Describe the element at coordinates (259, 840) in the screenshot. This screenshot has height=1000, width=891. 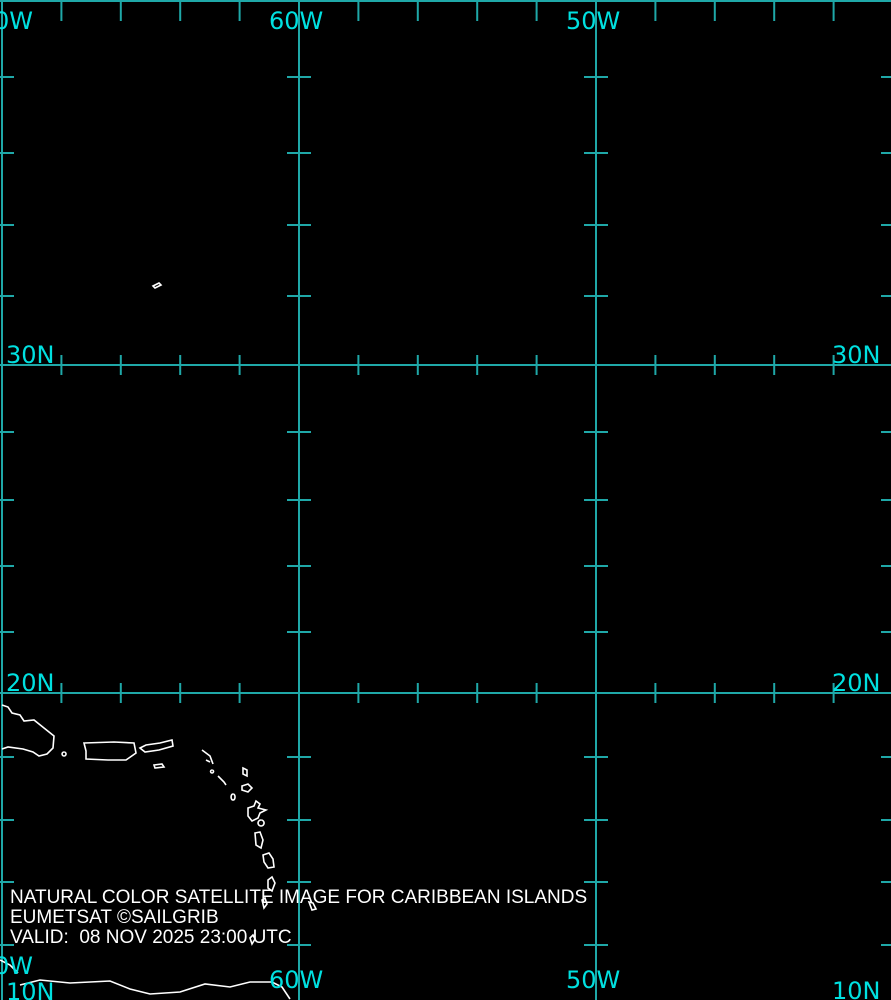
I see `coast-dominica` at that location.